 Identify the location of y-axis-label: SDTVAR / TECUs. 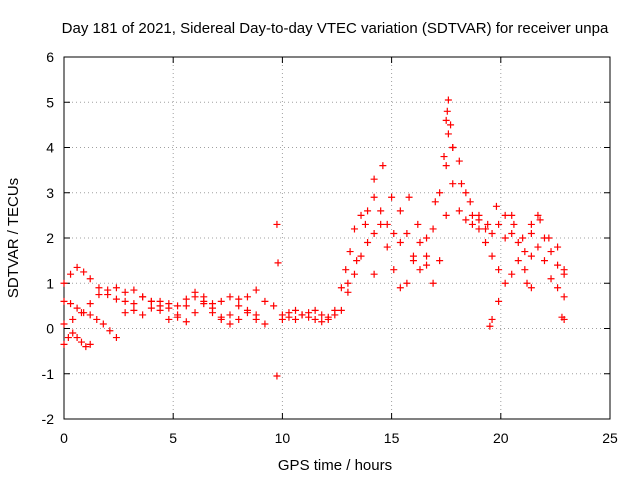
(13, 238).